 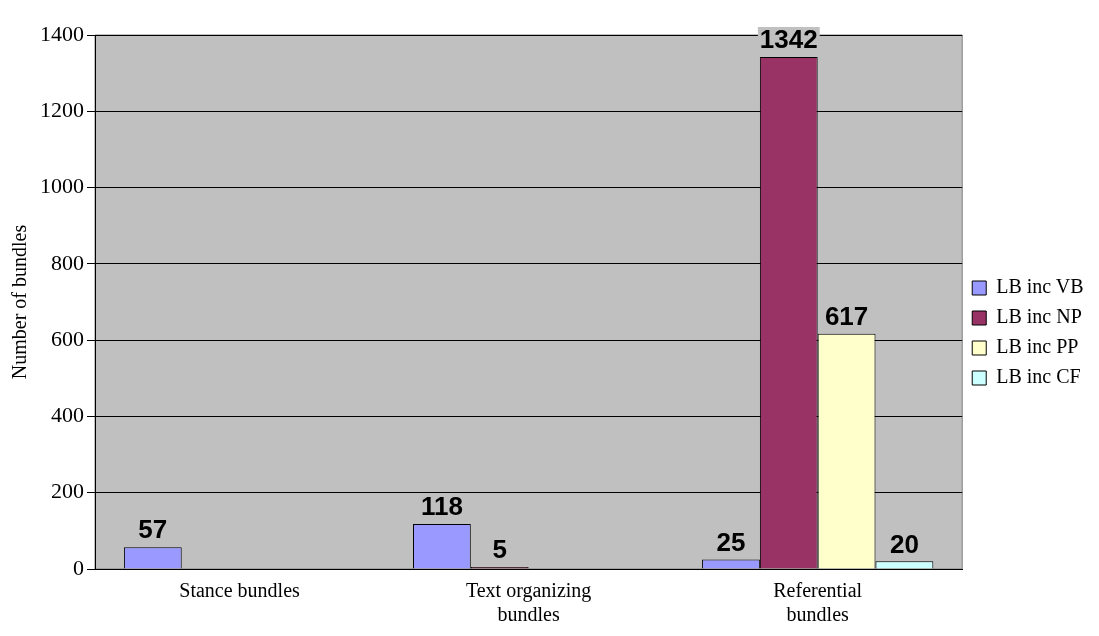 What do you see at coordinates (818, 602) in the screenshot?
I see `x-tick-label: Referential bundles` at bounding box center [818, 602].